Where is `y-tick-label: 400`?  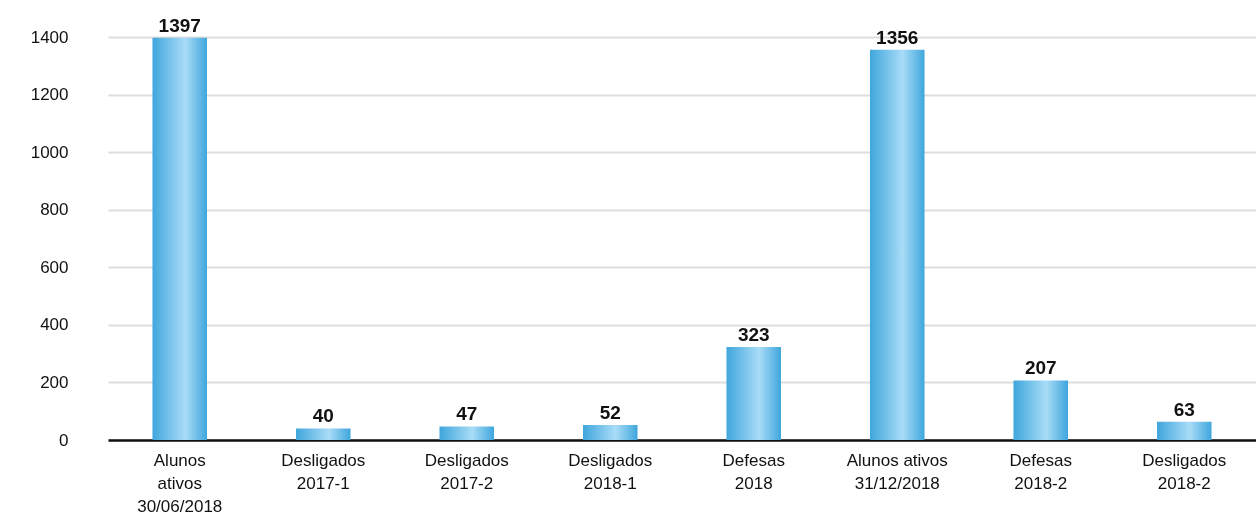
y-tick-label: 400 is located at coordinates (54, 325).